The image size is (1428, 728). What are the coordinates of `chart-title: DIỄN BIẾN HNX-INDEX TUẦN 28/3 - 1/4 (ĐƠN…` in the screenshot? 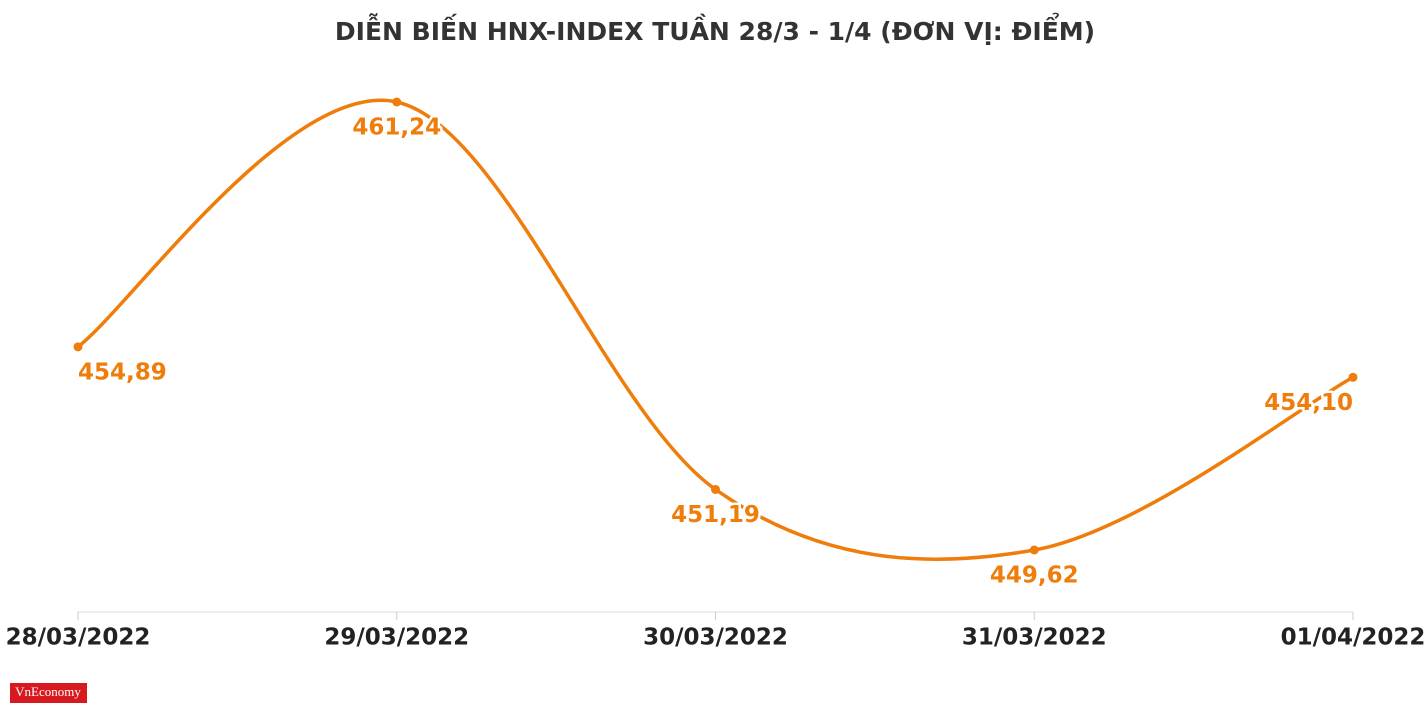 It's located at (715, 29).